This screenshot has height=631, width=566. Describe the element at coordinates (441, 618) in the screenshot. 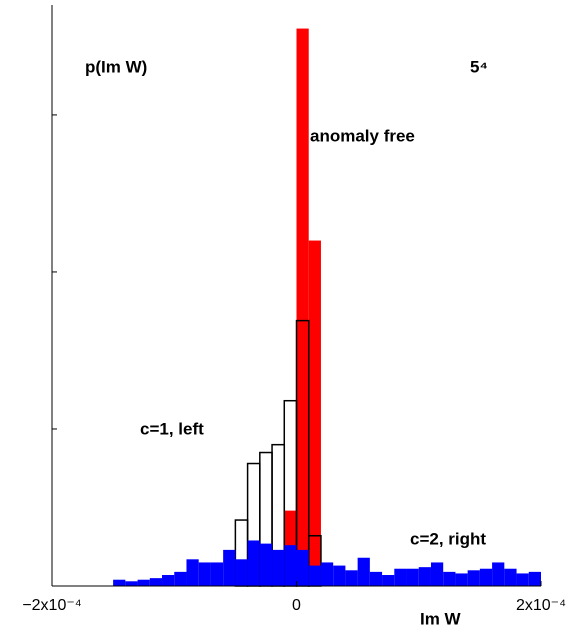

I see `x-axis-label: Im W` at that location.